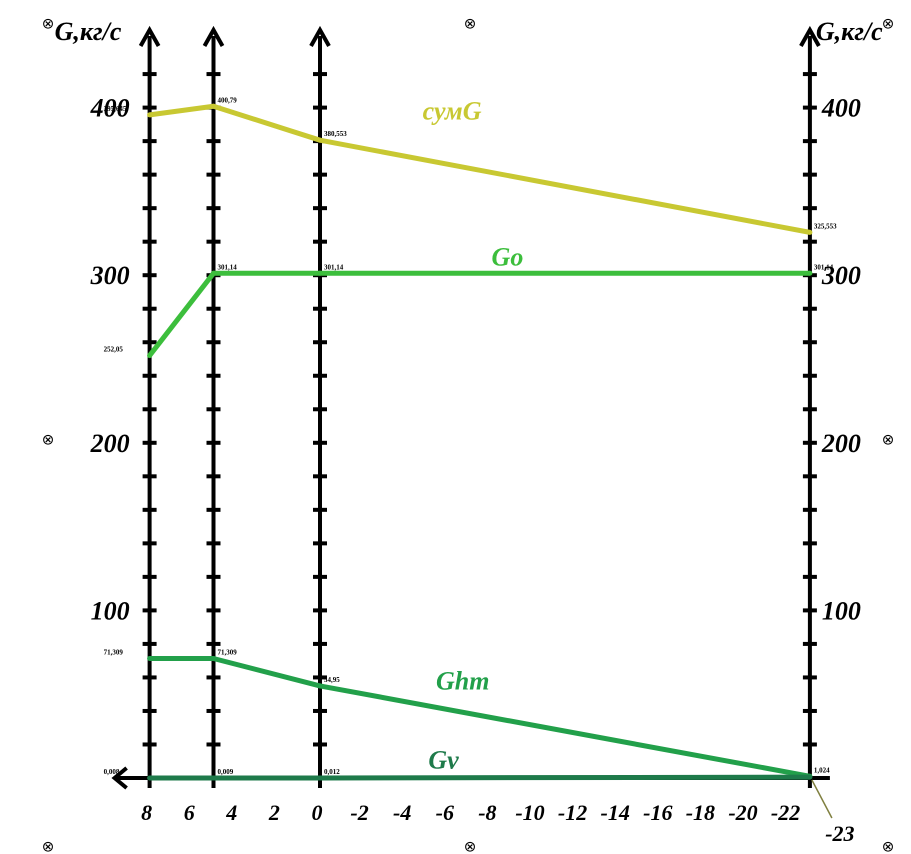  Describe the element at coordinates (445, 812) in the screenshot. I see `x-tick-label: -6` at that location.